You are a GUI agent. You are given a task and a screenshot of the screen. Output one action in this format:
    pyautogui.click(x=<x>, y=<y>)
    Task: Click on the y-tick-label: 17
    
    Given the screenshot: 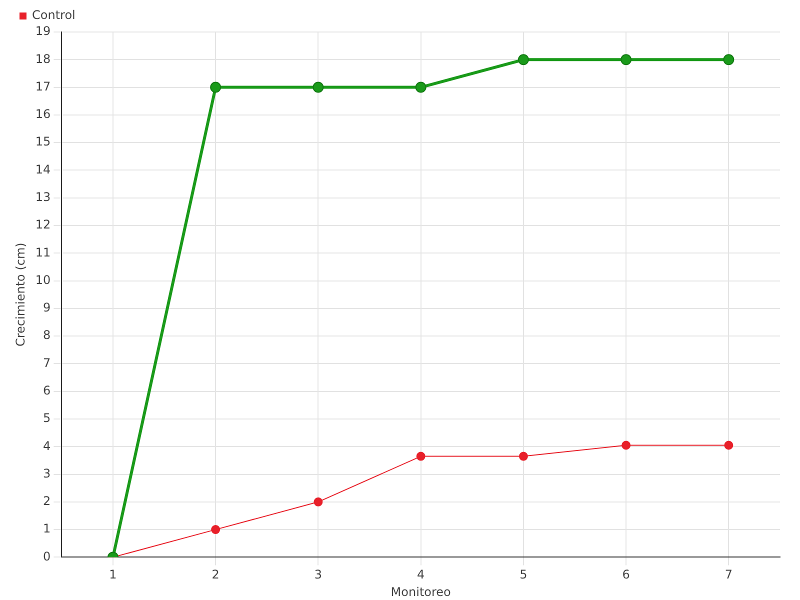 What is the action you would take?
    pyautogui.click(x=43, y=86)
    